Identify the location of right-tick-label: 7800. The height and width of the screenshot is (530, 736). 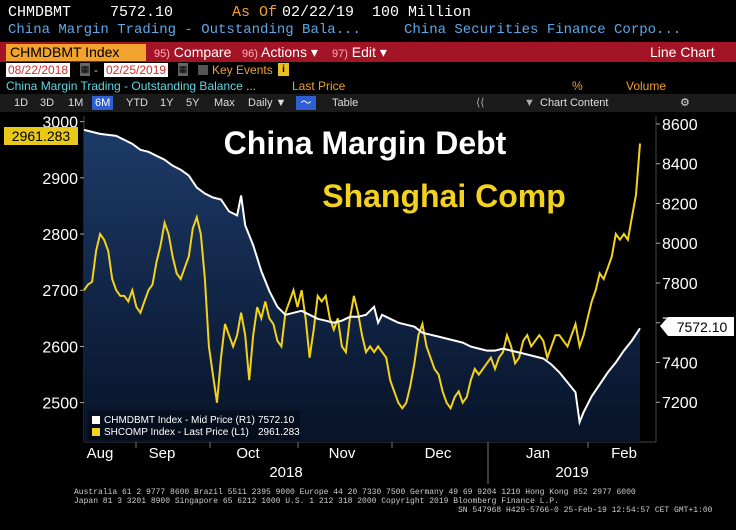
(680, 284).